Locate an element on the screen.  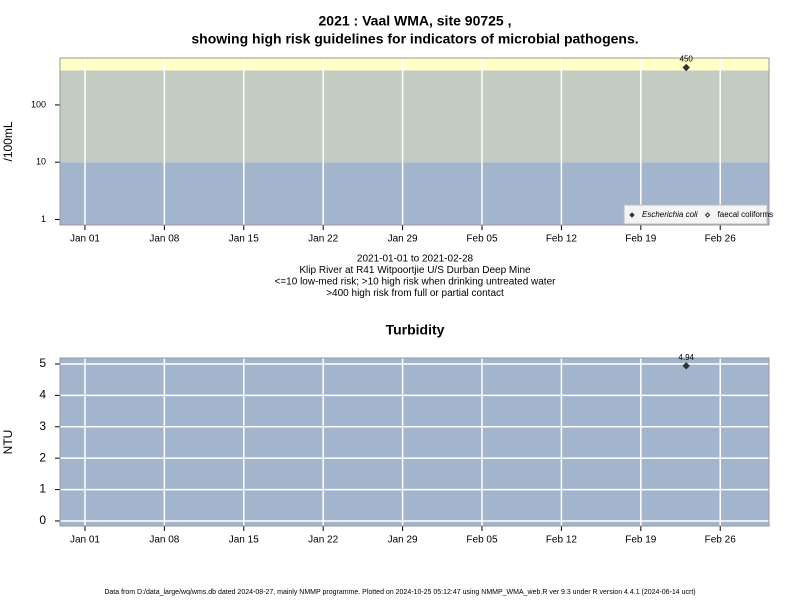
y-axis-label: /100mL is located at coordinates (8, 141).